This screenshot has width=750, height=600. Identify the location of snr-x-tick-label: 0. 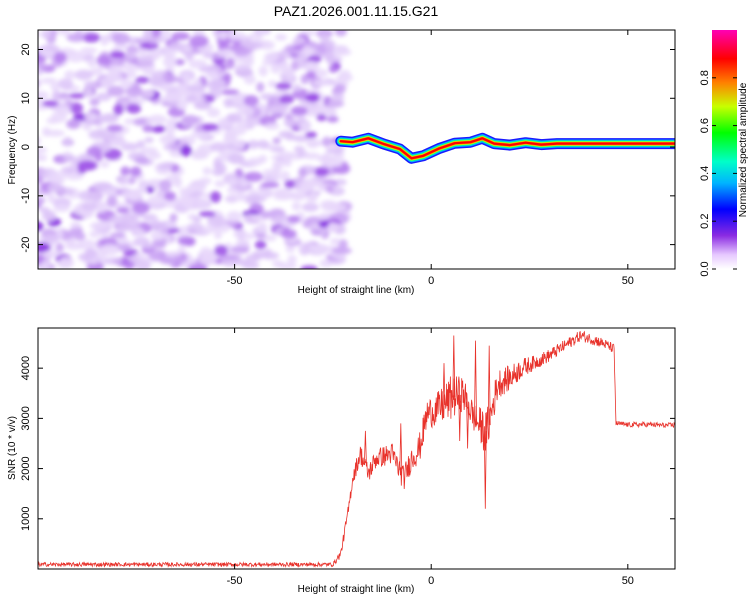
(431, 581).